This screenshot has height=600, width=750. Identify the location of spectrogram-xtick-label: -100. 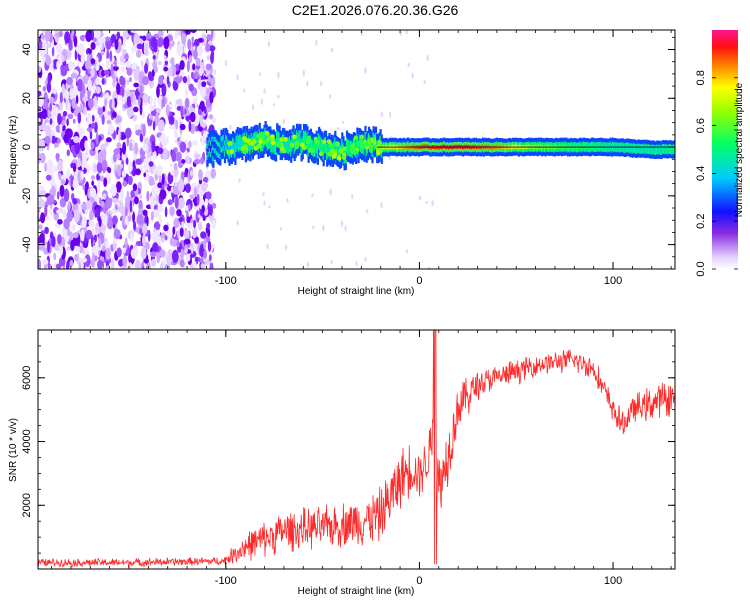
(226, 281).